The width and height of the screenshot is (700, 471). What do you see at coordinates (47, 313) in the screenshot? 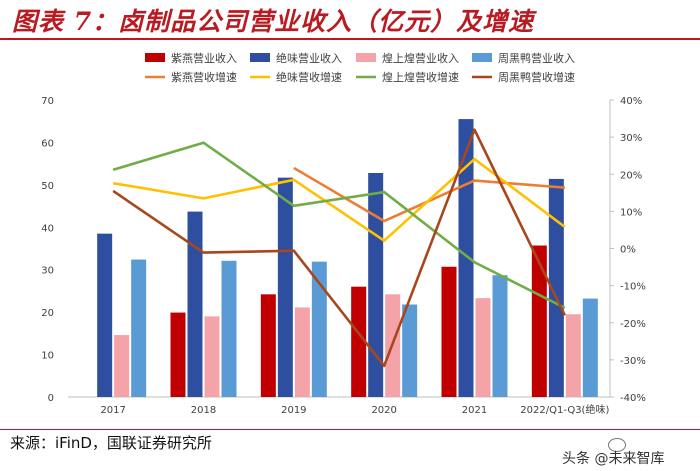
I see `y-tick-label: 20` at bounding box center [47, 313].